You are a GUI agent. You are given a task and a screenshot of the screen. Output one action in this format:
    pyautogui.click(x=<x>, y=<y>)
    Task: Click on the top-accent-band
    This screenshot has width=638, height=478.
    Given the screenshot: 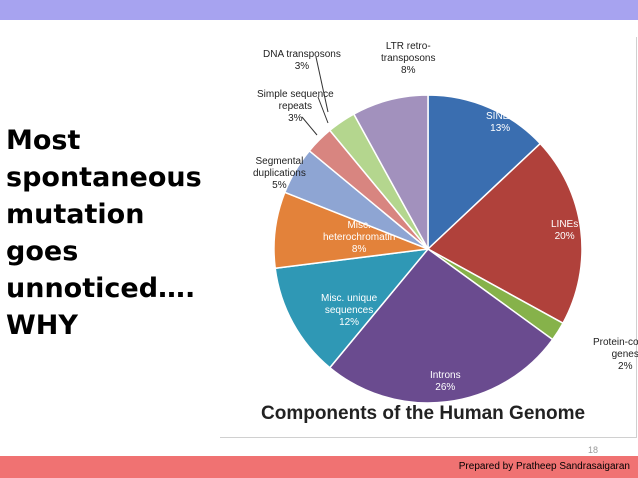 What is the action you would take?
    pyautogui.click(x=319, y=10)
    